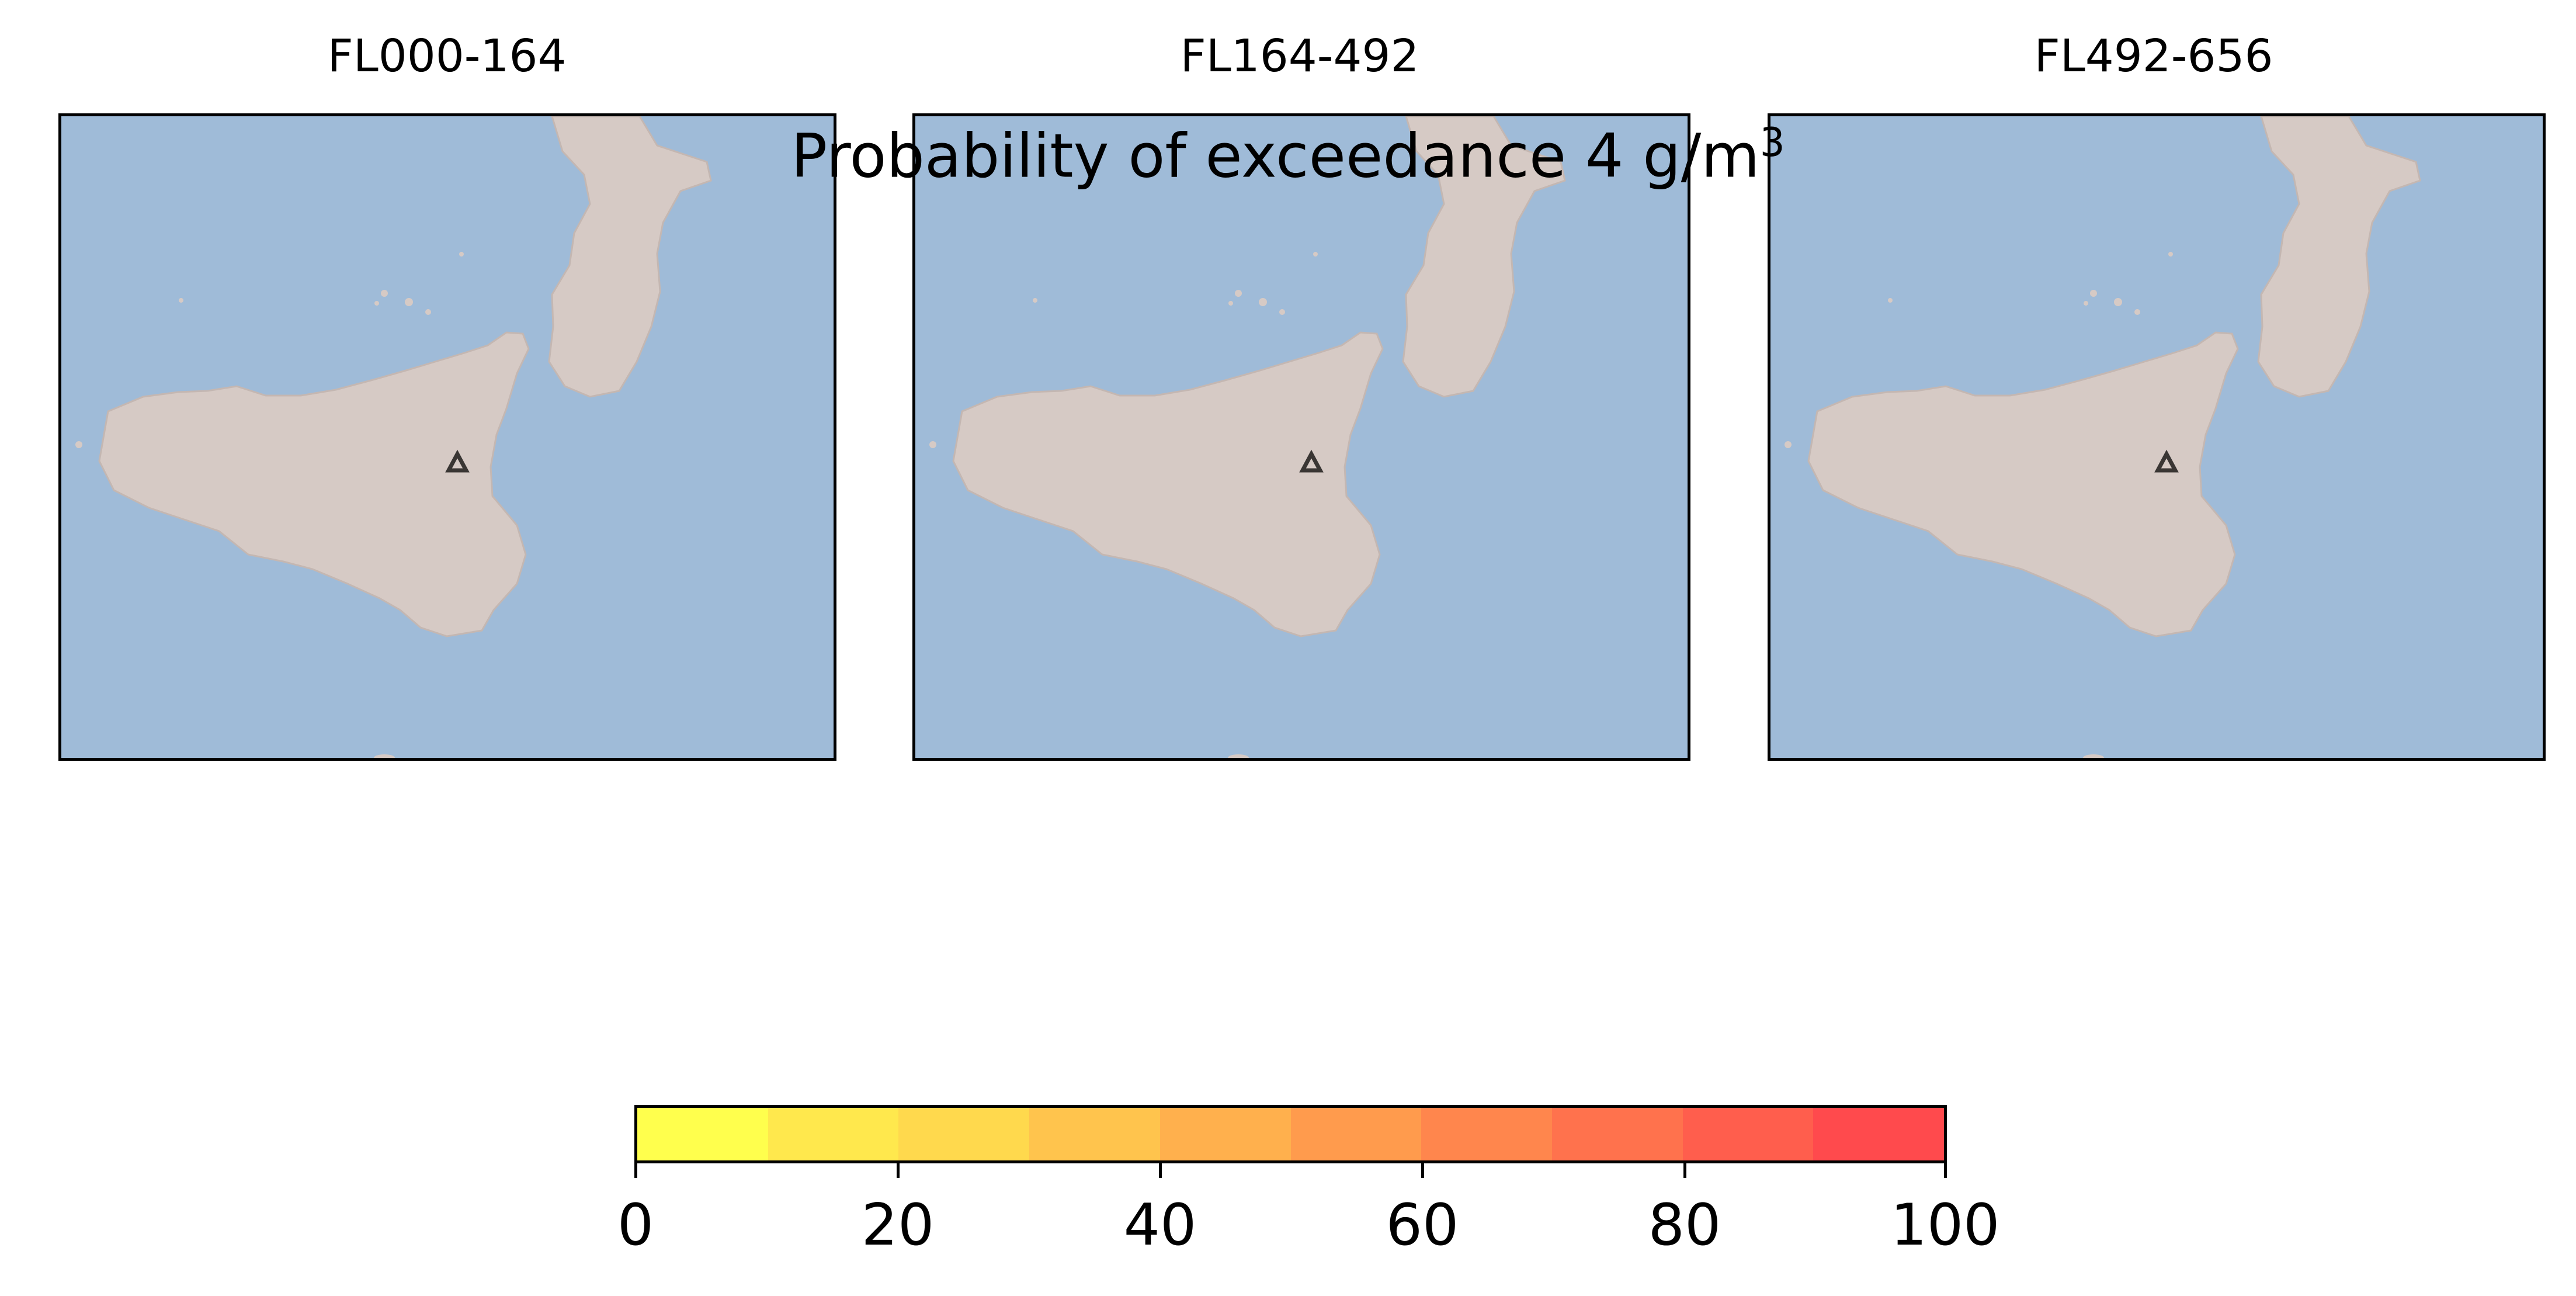 The width and height of the screenshot is (2576, 1296). What do you see at coordinates (447, 56) in the screenshot?
I see `panel-title-1: FL000-164` at bounding box center [447, 56].